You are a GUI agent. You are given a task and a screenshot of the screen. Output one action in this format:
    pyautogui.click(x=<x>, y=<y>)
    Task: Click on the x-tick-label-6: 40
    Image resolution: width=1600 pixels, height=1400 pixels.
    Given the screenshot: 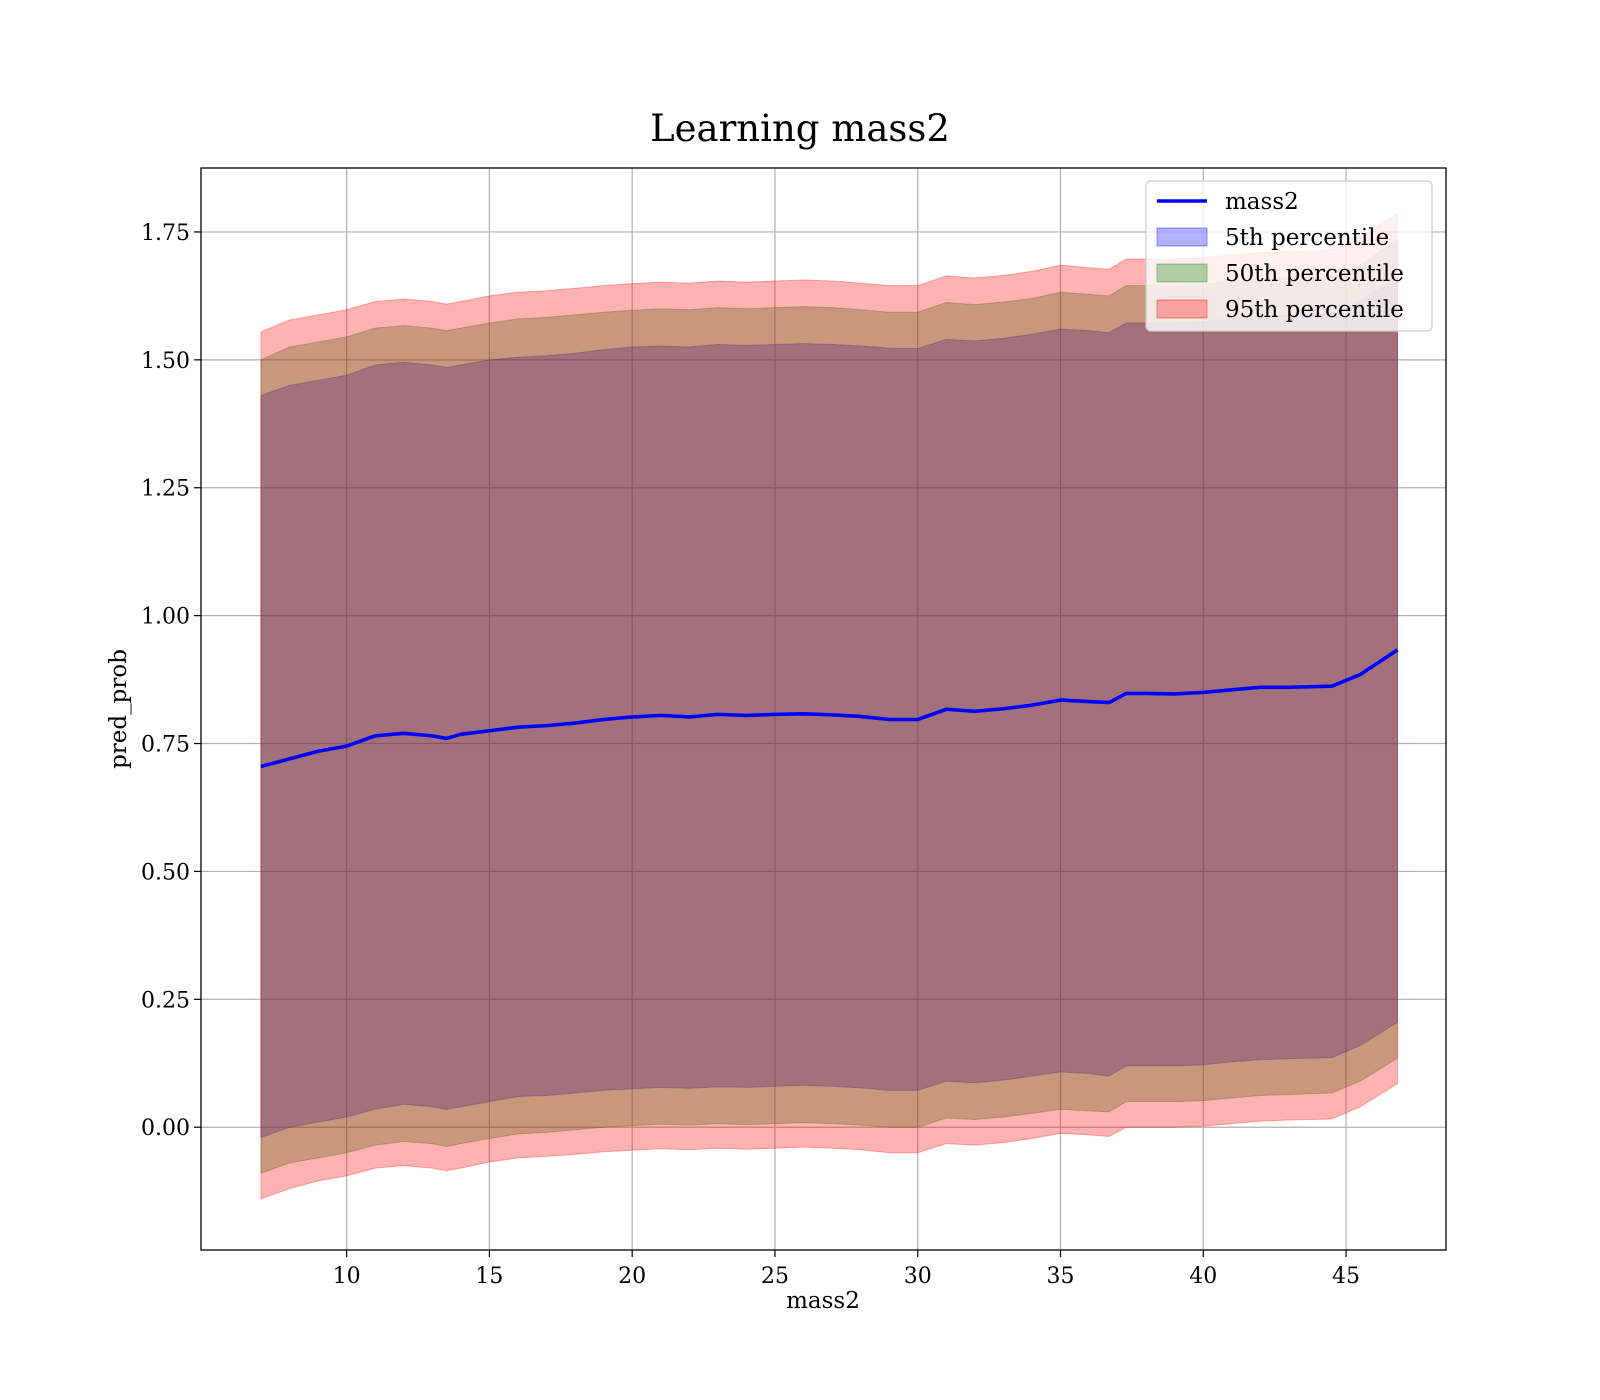 What is the action you would take?
    pyautogui.click(x=1203, y=1276)
    